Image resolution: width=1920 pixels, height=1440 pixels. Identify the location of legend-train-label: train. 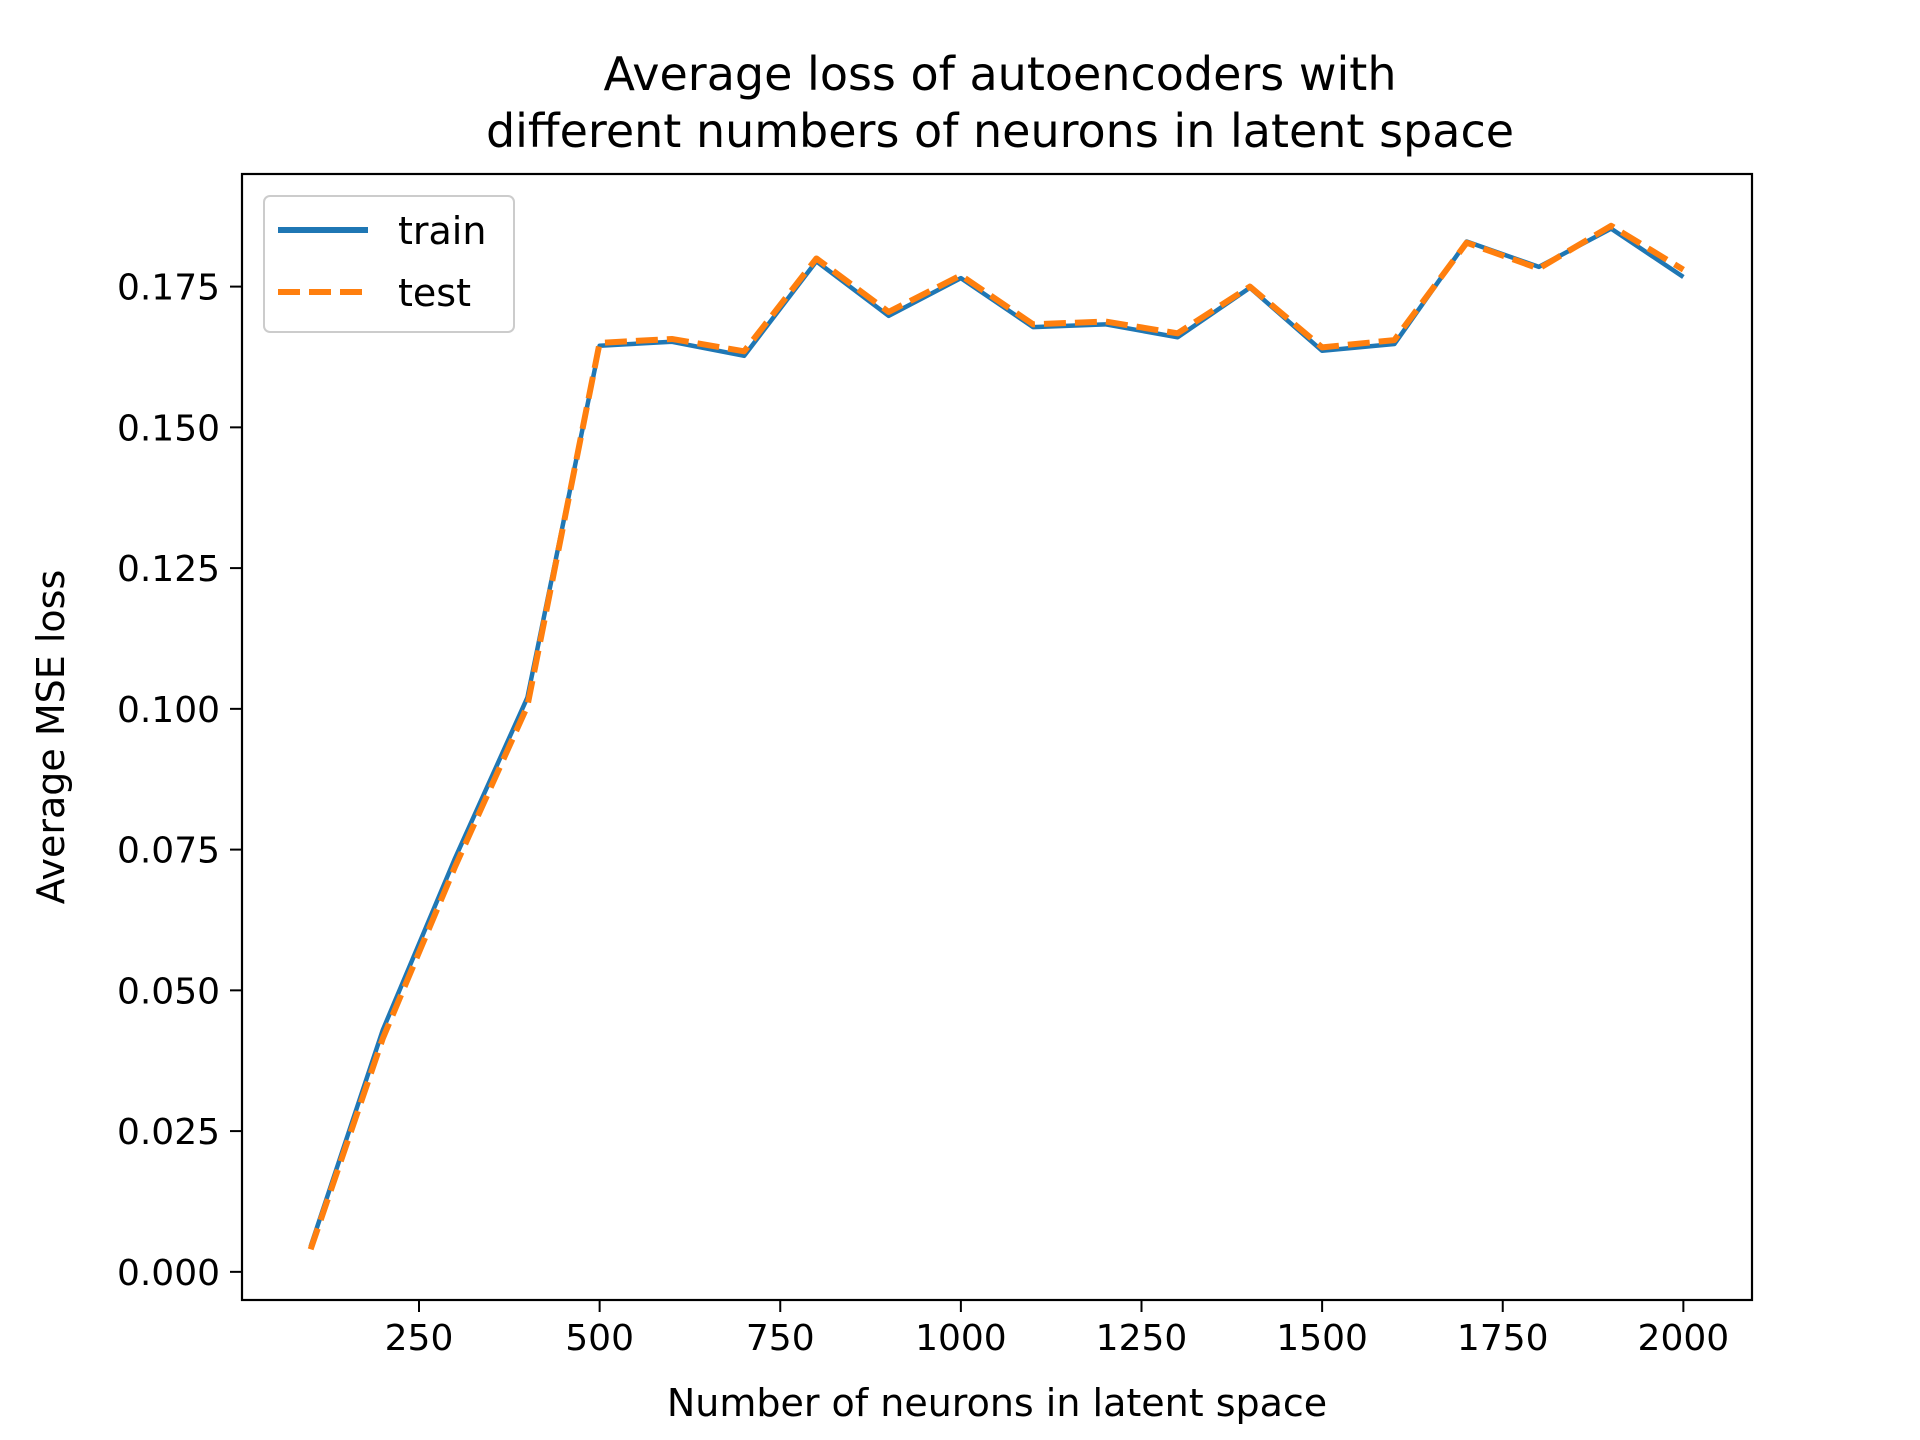
(442, 231).